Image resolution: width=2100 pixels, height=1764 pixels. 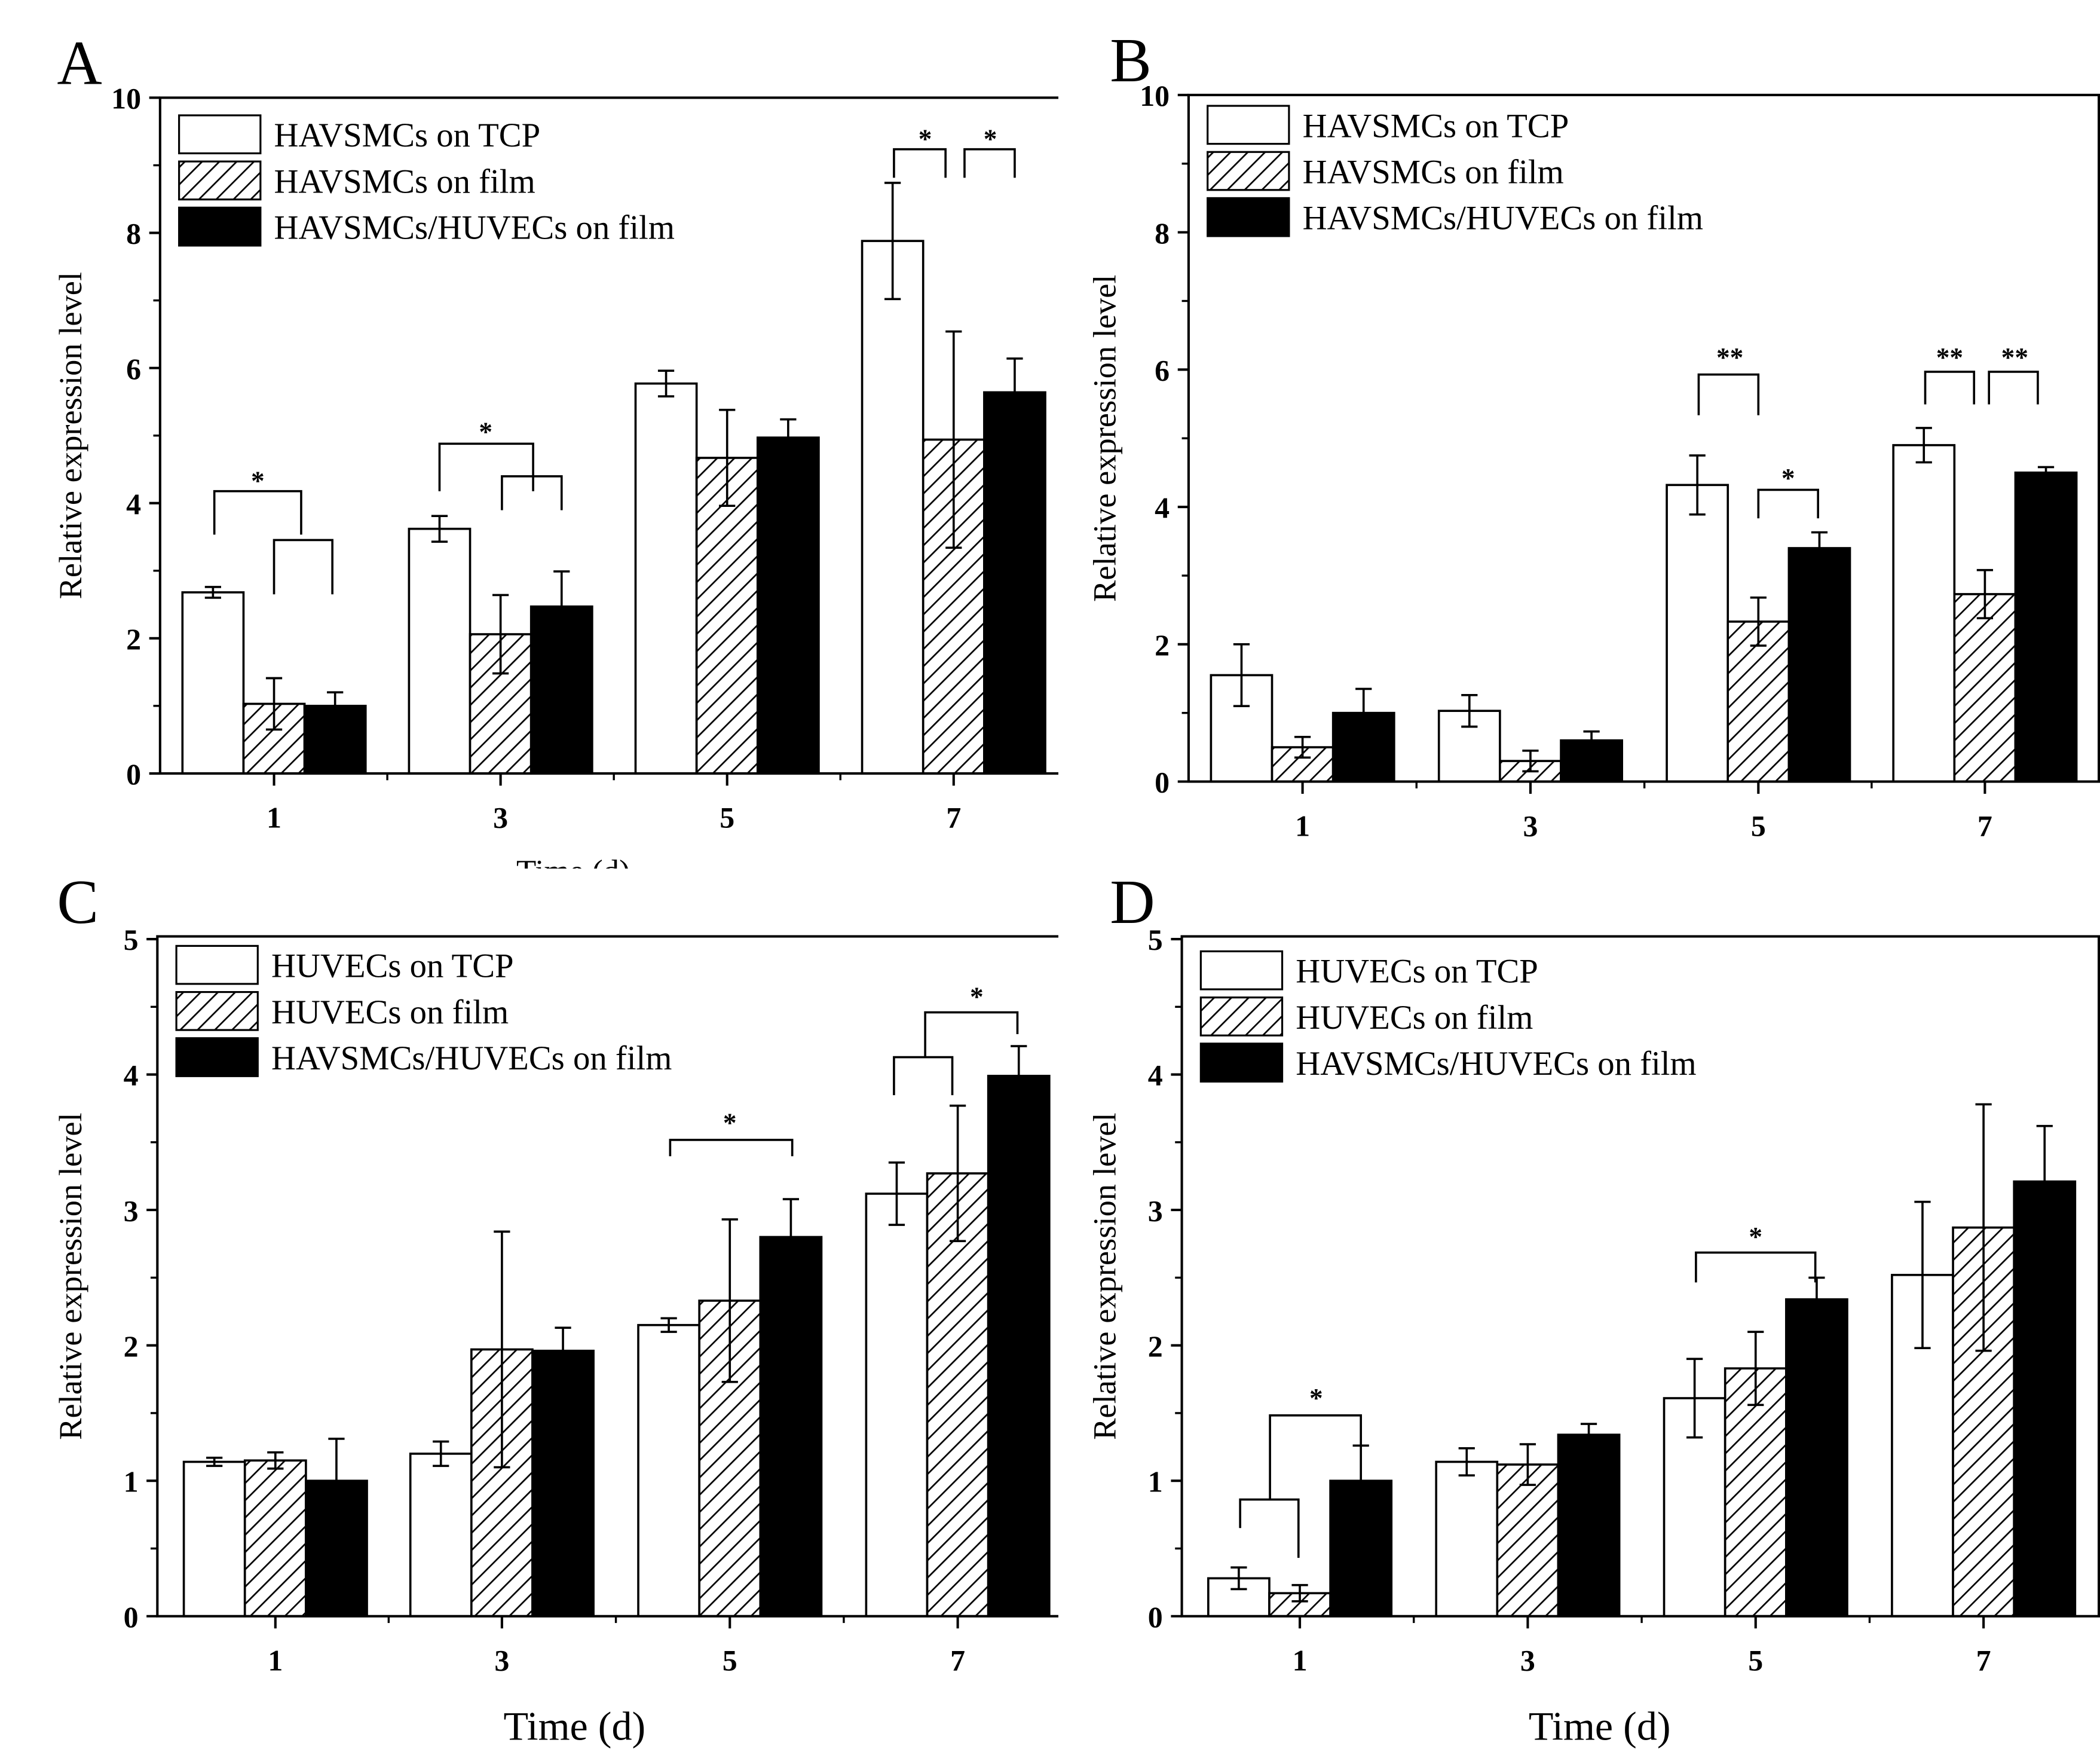 What do you see at coordinates (392, 966) in the screenshot?
I see `legend-label: HUVECs on TCP` at bounding box center [392, 966].